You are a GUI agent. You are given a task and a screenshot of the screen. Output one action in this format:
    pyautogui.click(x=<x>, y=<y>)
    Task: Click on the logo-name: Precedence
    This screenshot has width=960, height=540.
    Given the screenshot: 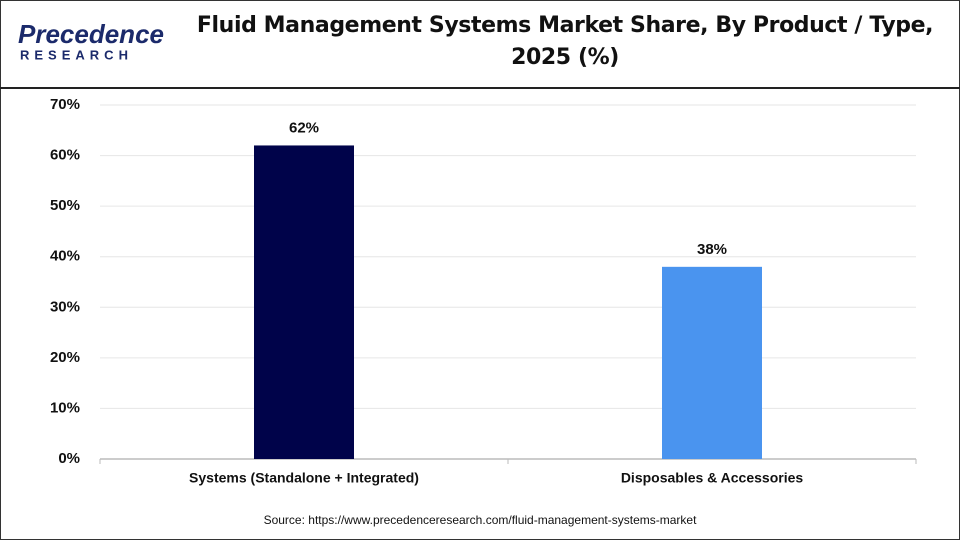 What is the action you would take?
    pyautogui.click(x=91, y=34)
    